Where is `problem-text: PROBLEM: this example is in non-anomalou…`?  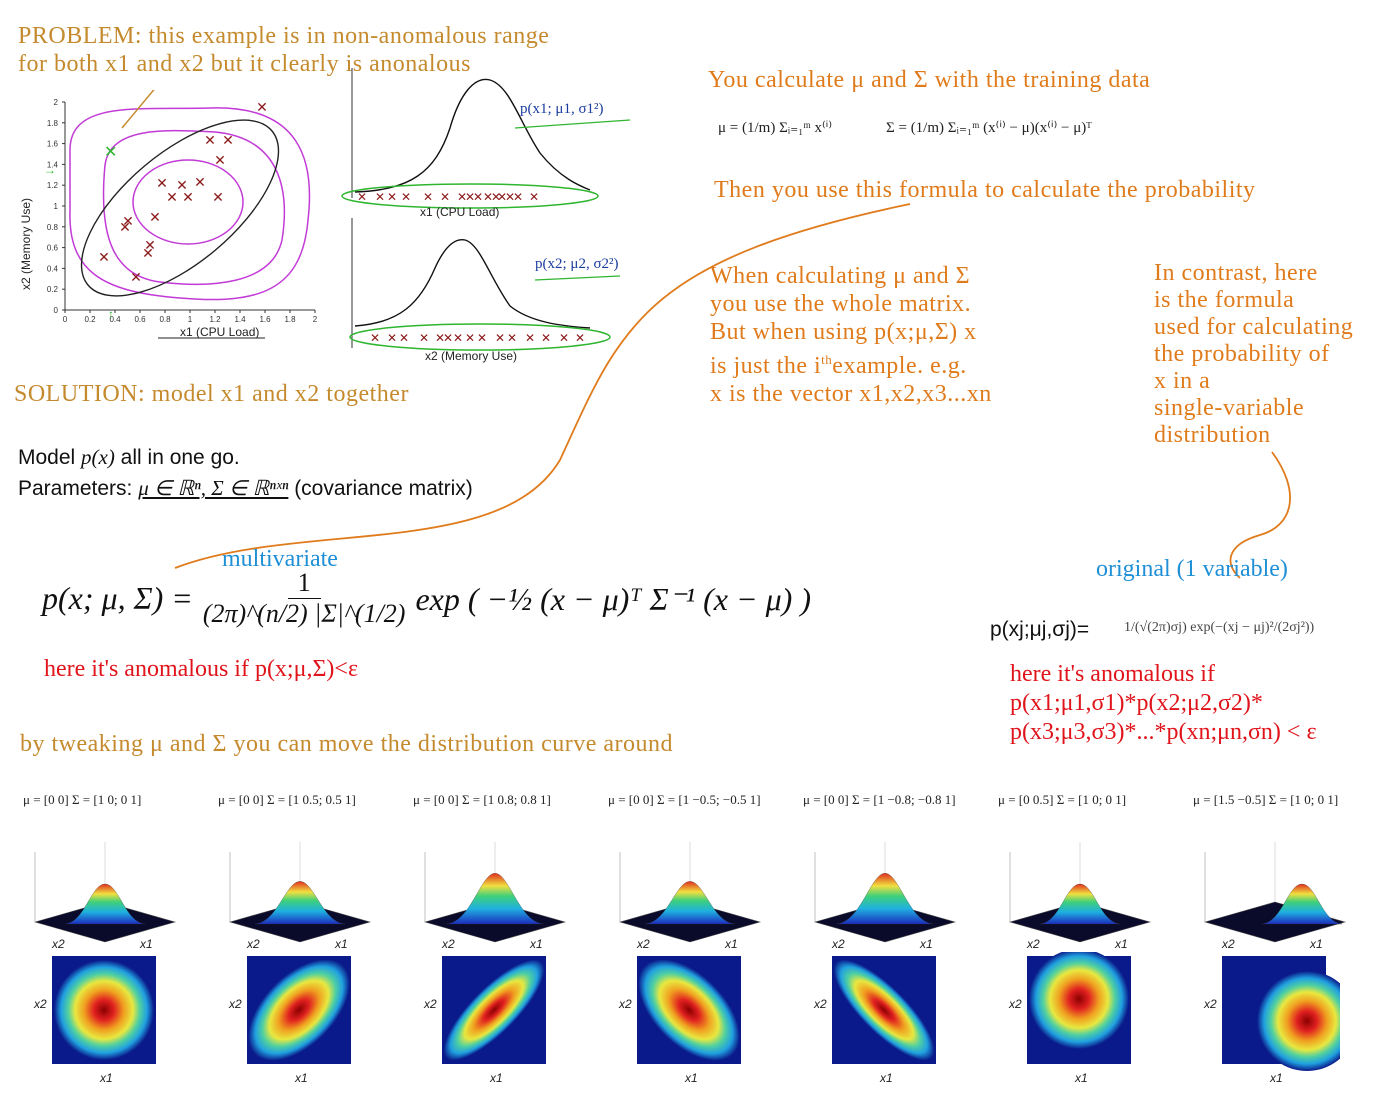 problem-text: PROBLEM: this example is in non-anomalou… is located at coordinates (283, 50).